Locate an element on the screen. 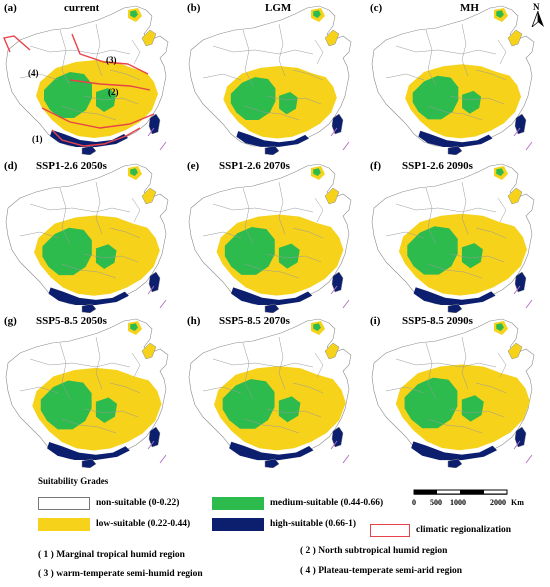  region-note-3: ( 3 ) warm-temperate semi-humid region is located at coordinates (120, 574).